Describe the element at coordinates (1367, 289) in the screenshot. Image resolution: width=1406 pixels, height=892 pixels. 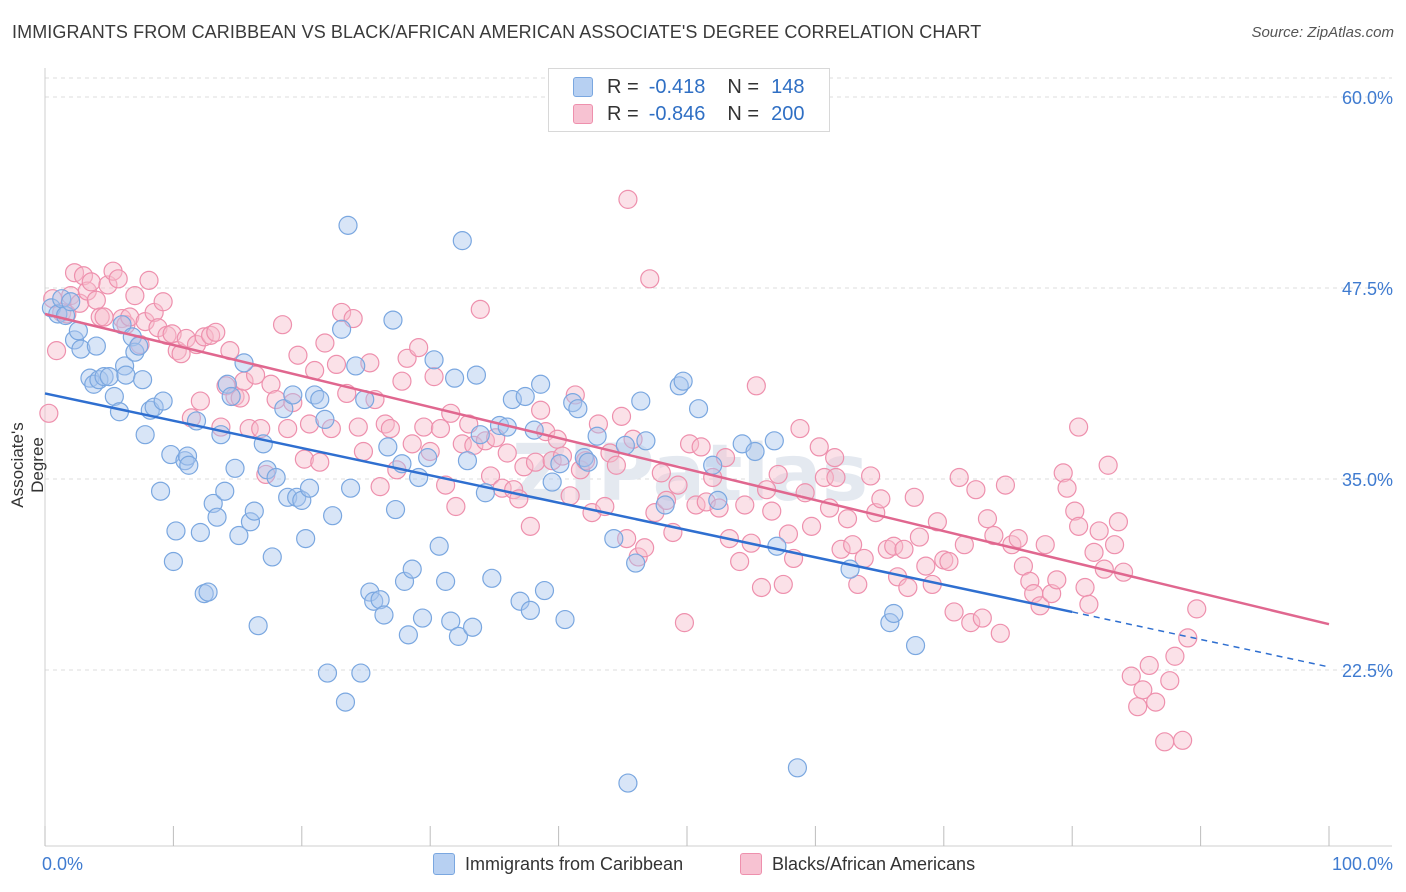
I see `y-tick-label-2: 47.5%` at that location.